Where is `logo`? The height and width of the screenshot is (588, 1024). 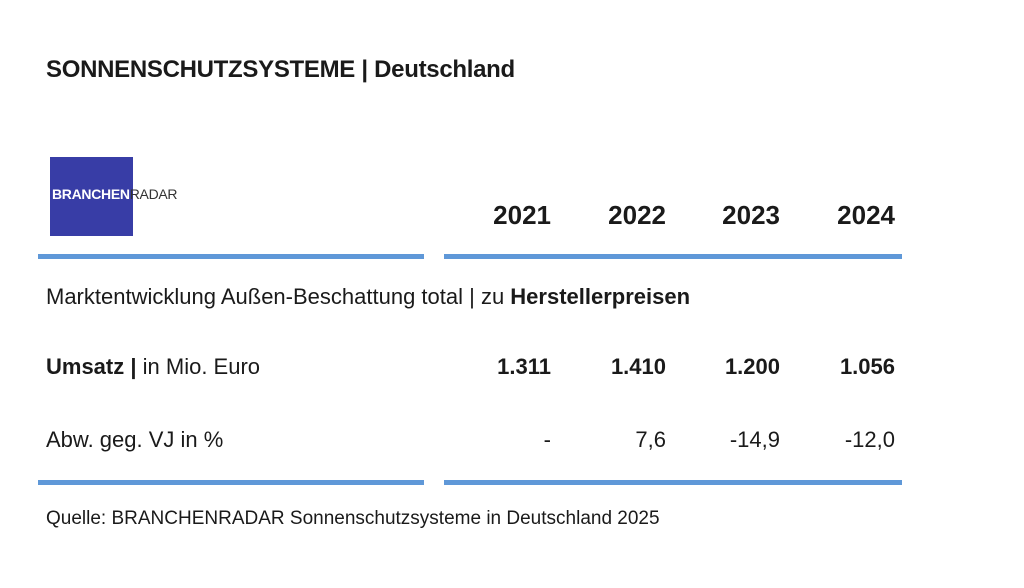
logo is located at coordinates (91, 196).